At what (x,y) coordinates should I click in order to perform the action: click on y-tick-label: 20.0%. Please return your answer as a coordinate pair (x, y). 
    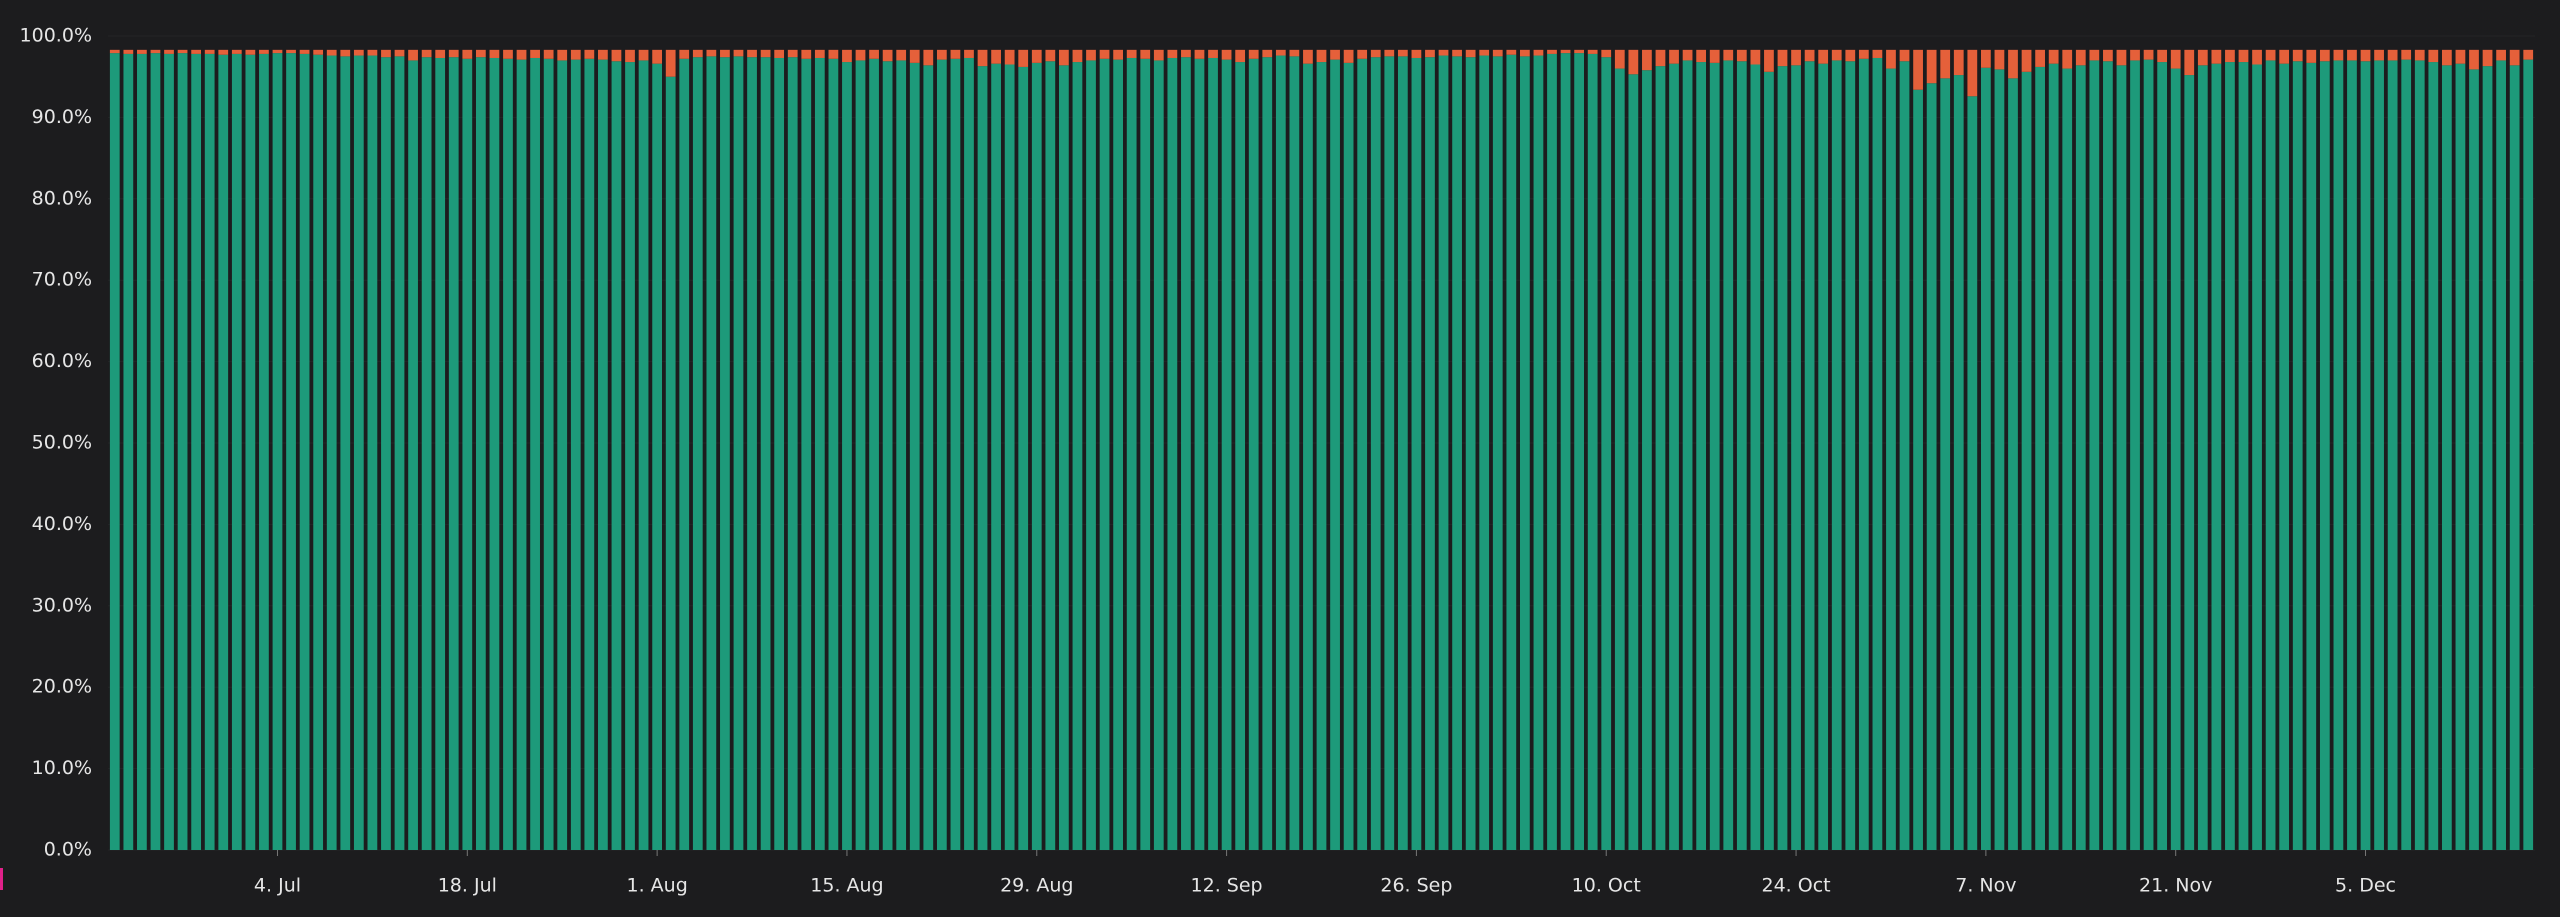
    Looking at the image, I should click on (62, 687).